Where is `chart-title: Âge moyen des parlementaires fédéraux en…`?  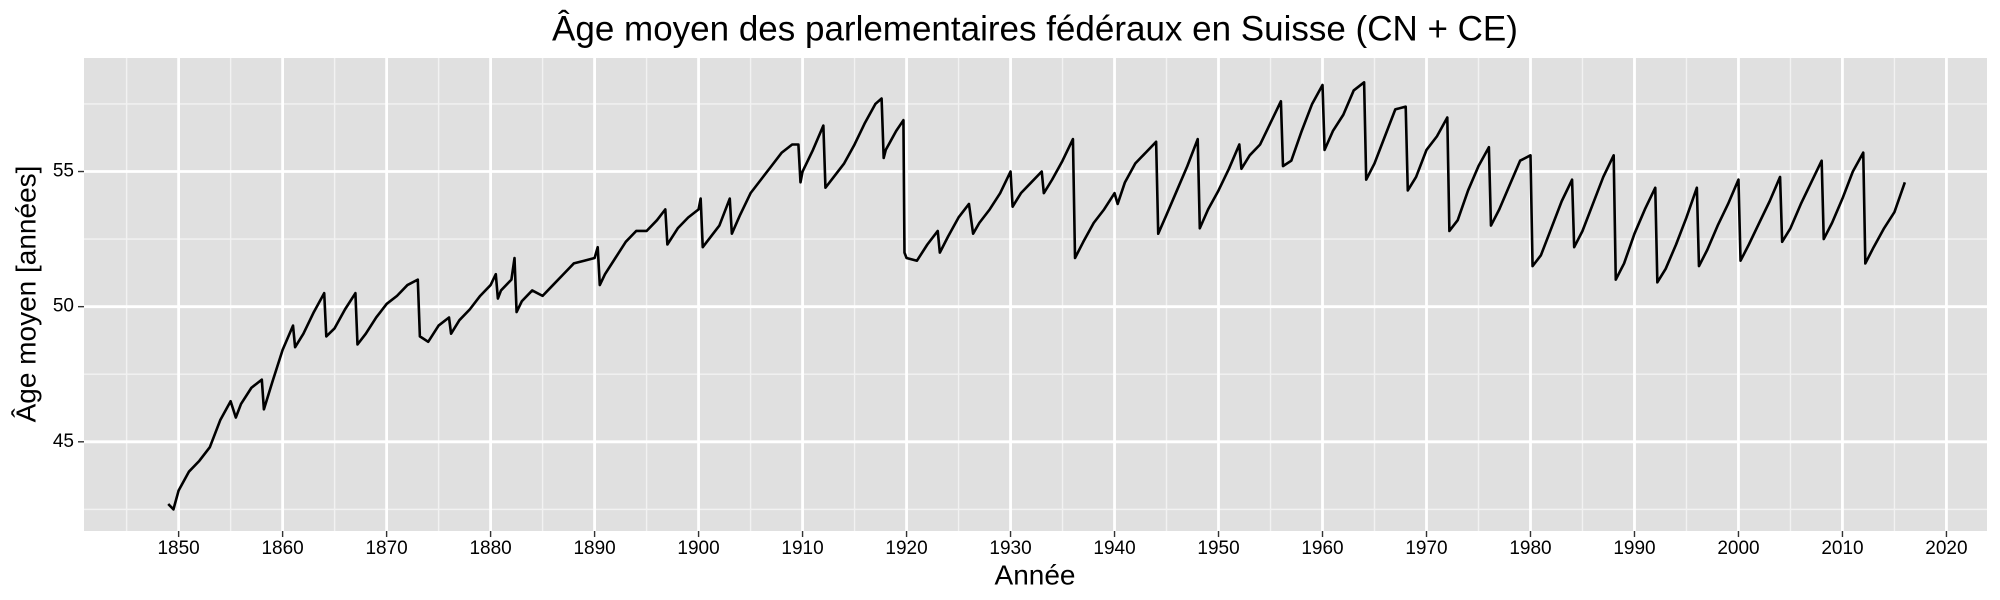 chart-title: Âge moyen des parlementaires fédéraux en… is located at coordinates (1035, 28).